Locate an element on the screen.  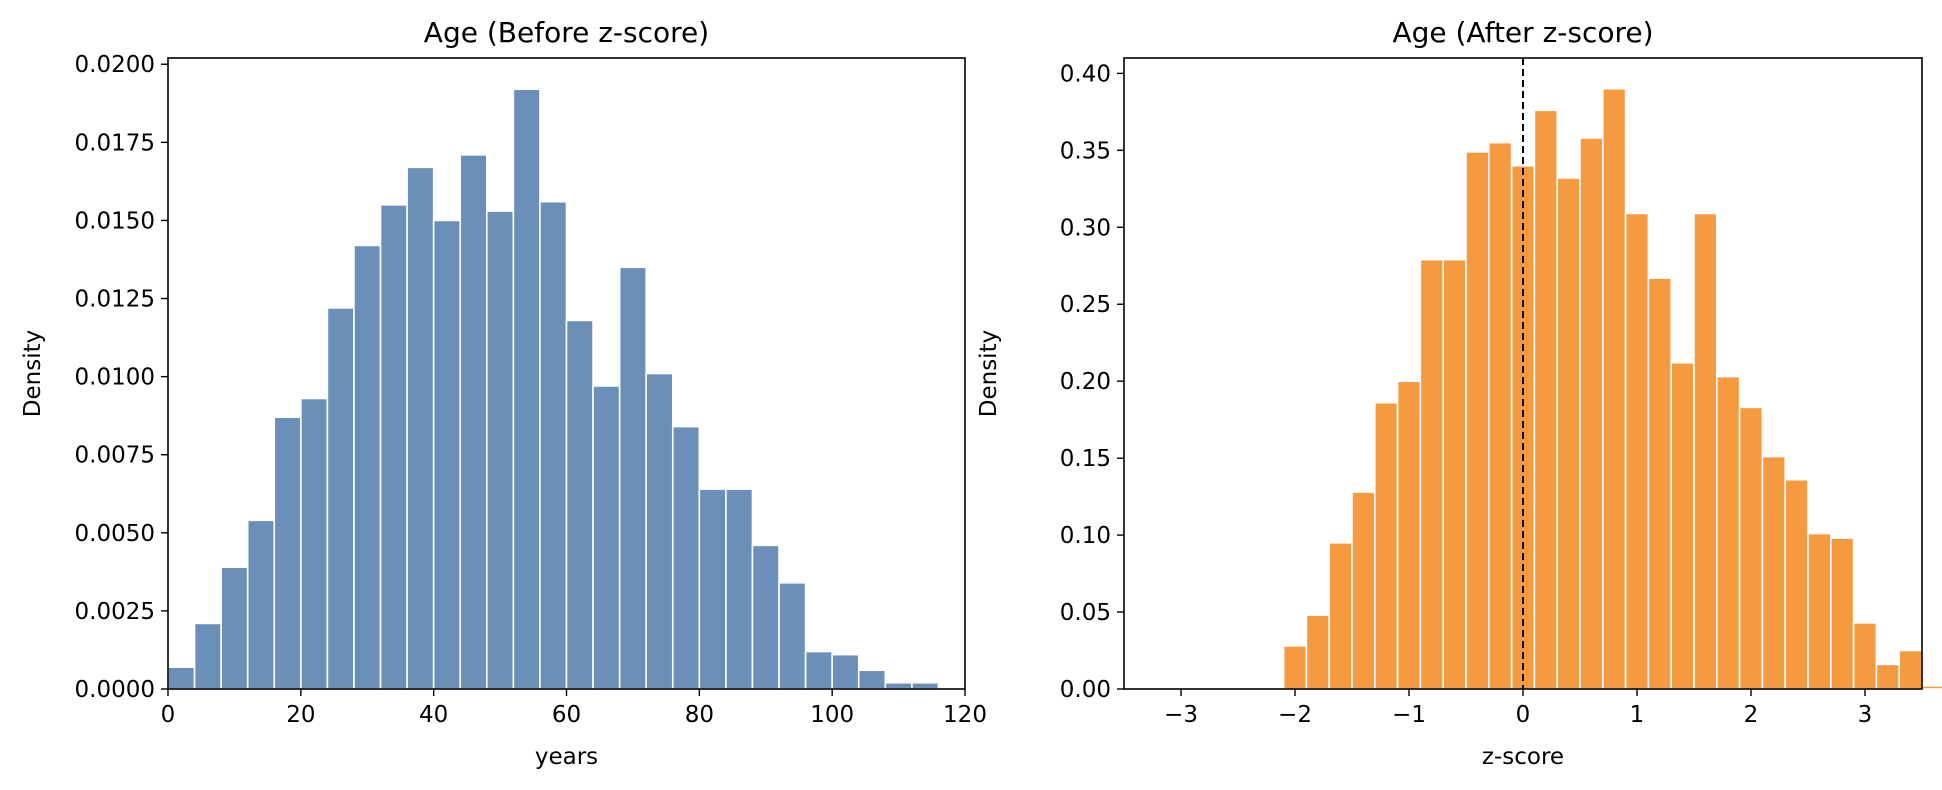
before-y-tick-label: 0.0175 is located at coordinates (115, 143).